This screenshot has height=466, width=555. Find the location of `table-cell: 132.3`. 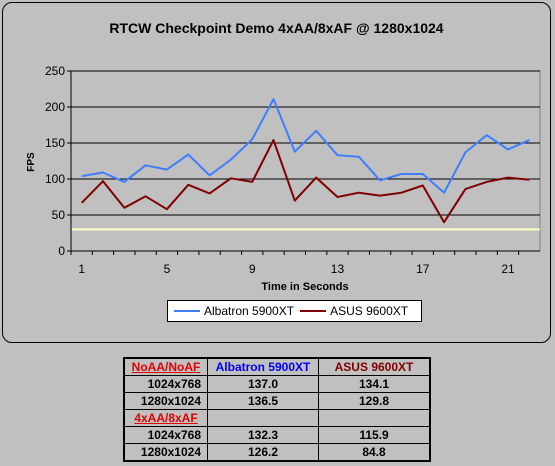

table-cell: 132.3 is located at coordinates (263, 435).